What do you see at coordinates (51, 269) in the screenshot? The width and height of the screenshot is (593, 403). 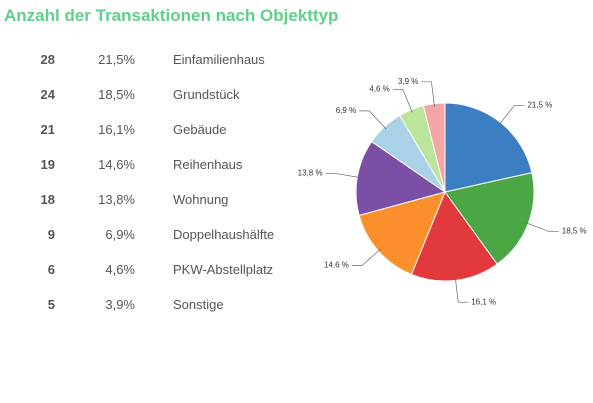 I see `count: 6` at bounding box center [51, 269].